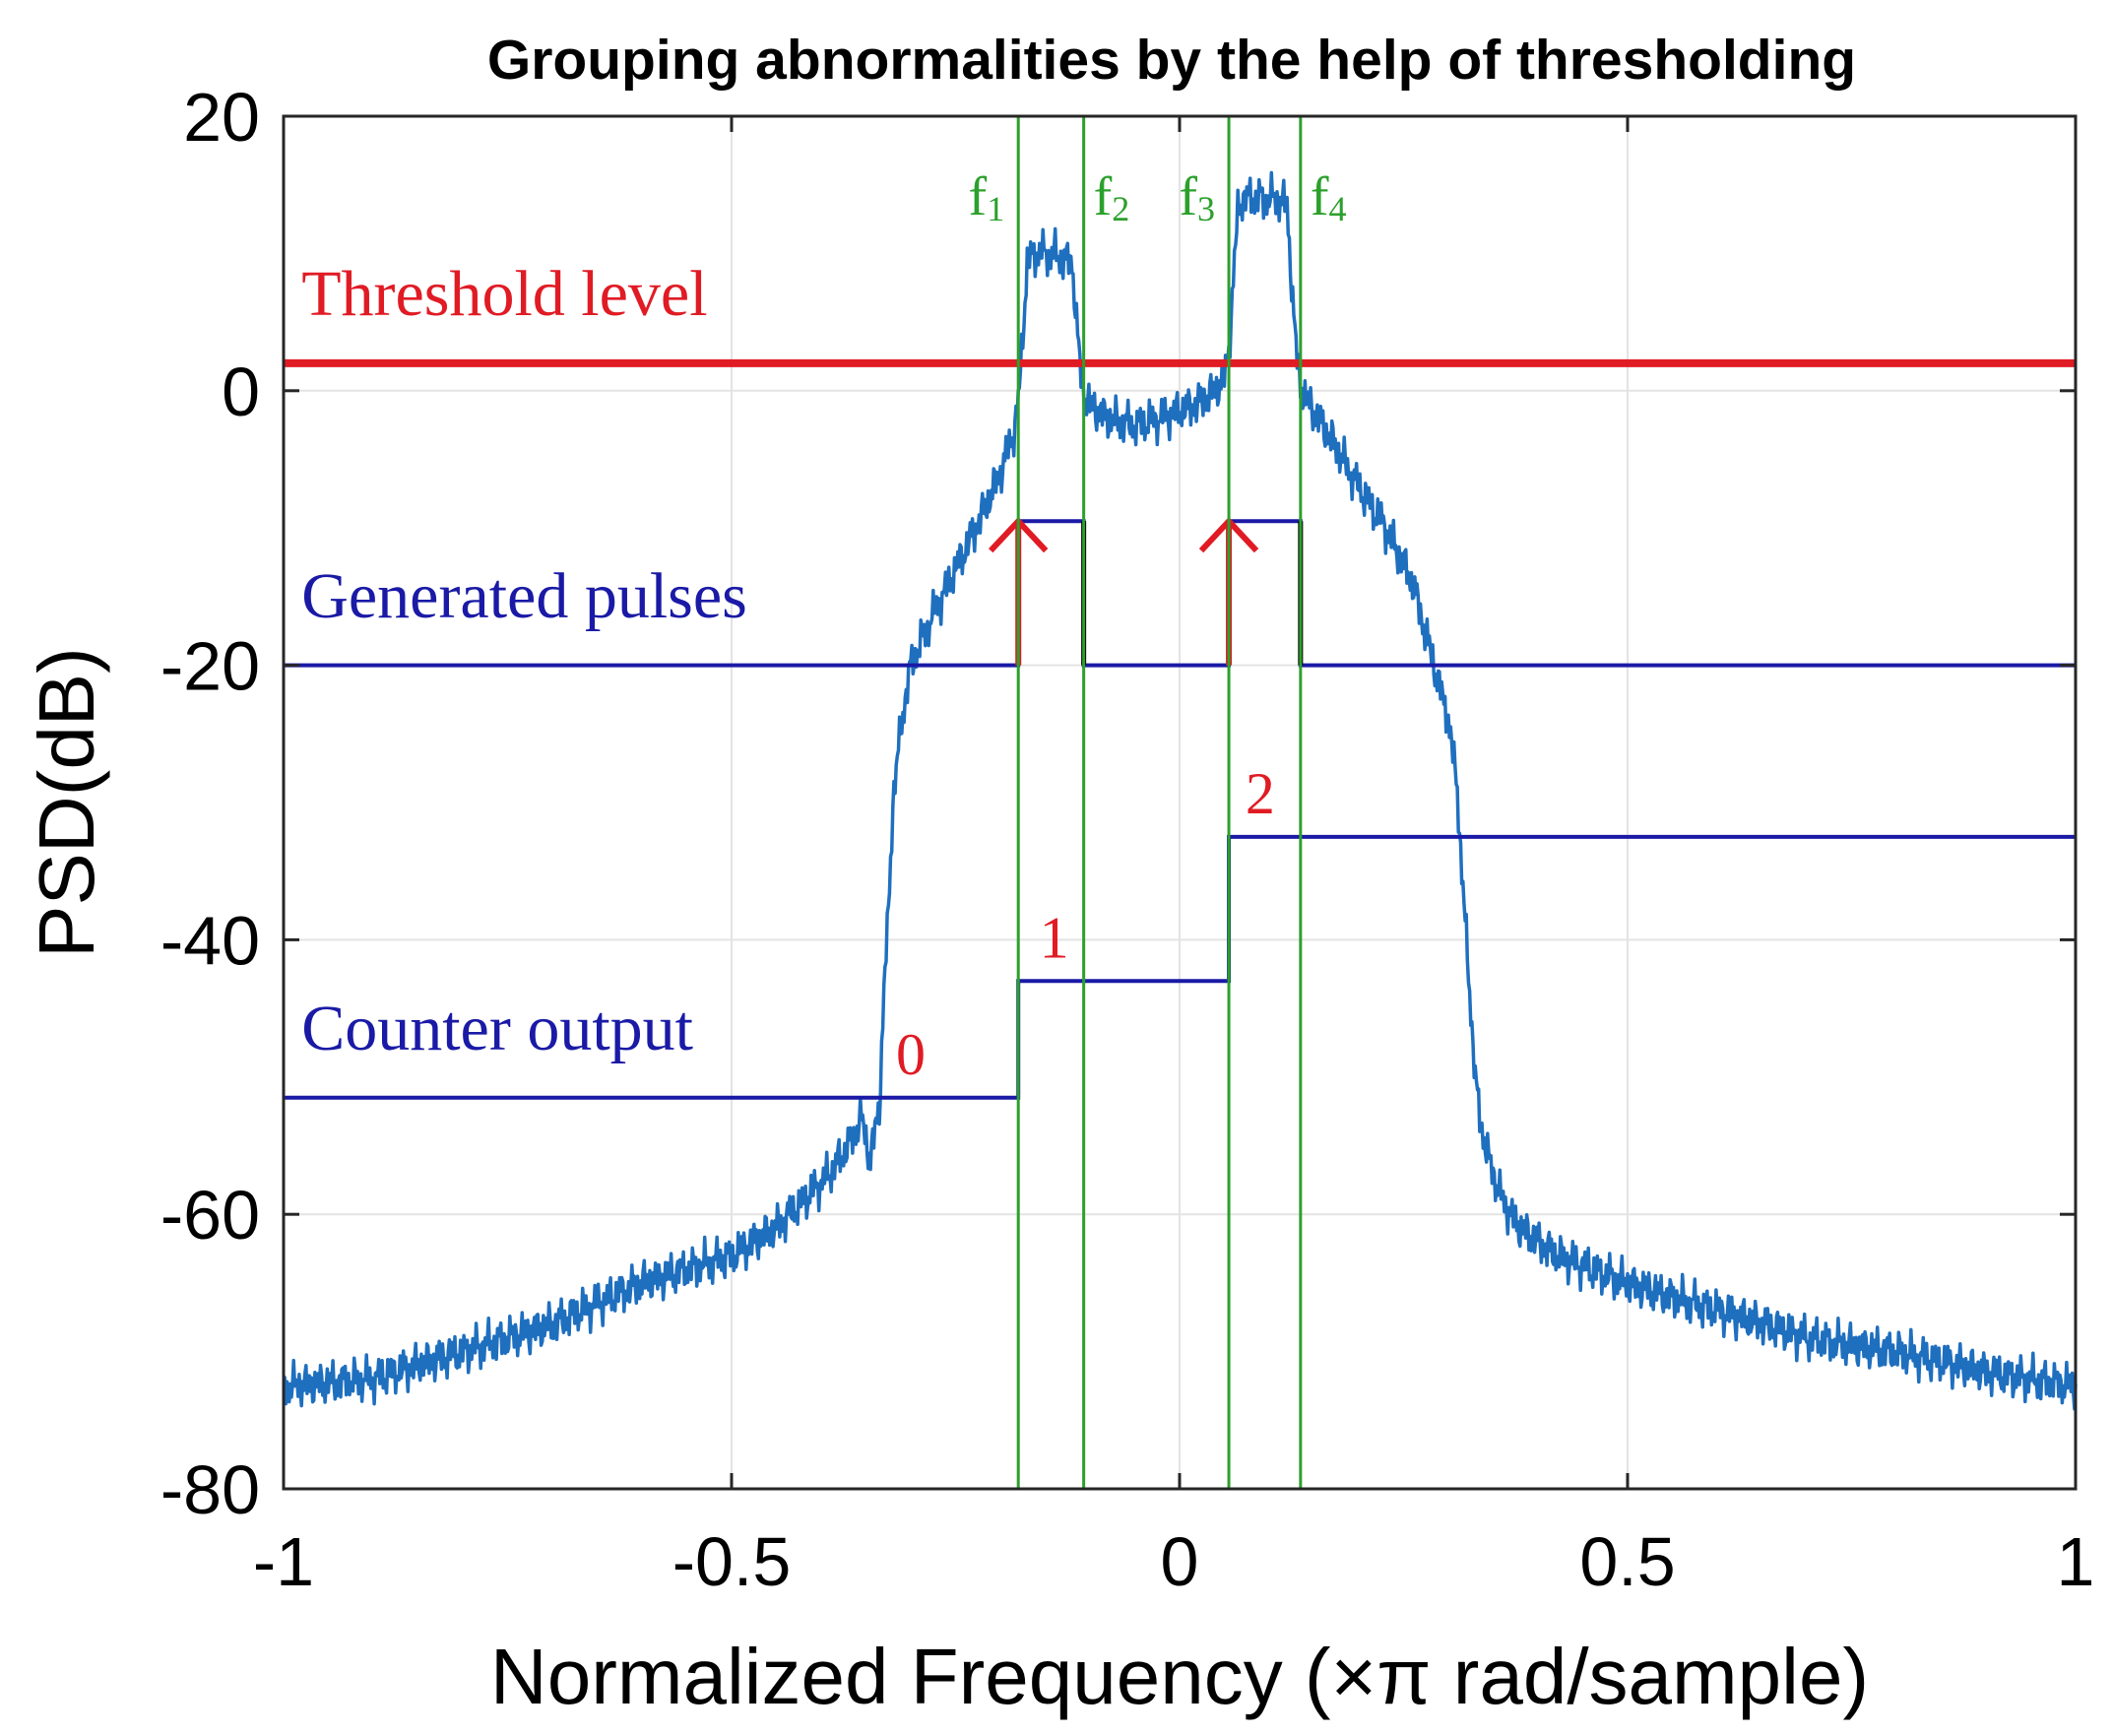 Image resolution: width=2112 pixels, height=1736 pixels. I want to click on x-tick-label: -0.5, so click(732, 1561).